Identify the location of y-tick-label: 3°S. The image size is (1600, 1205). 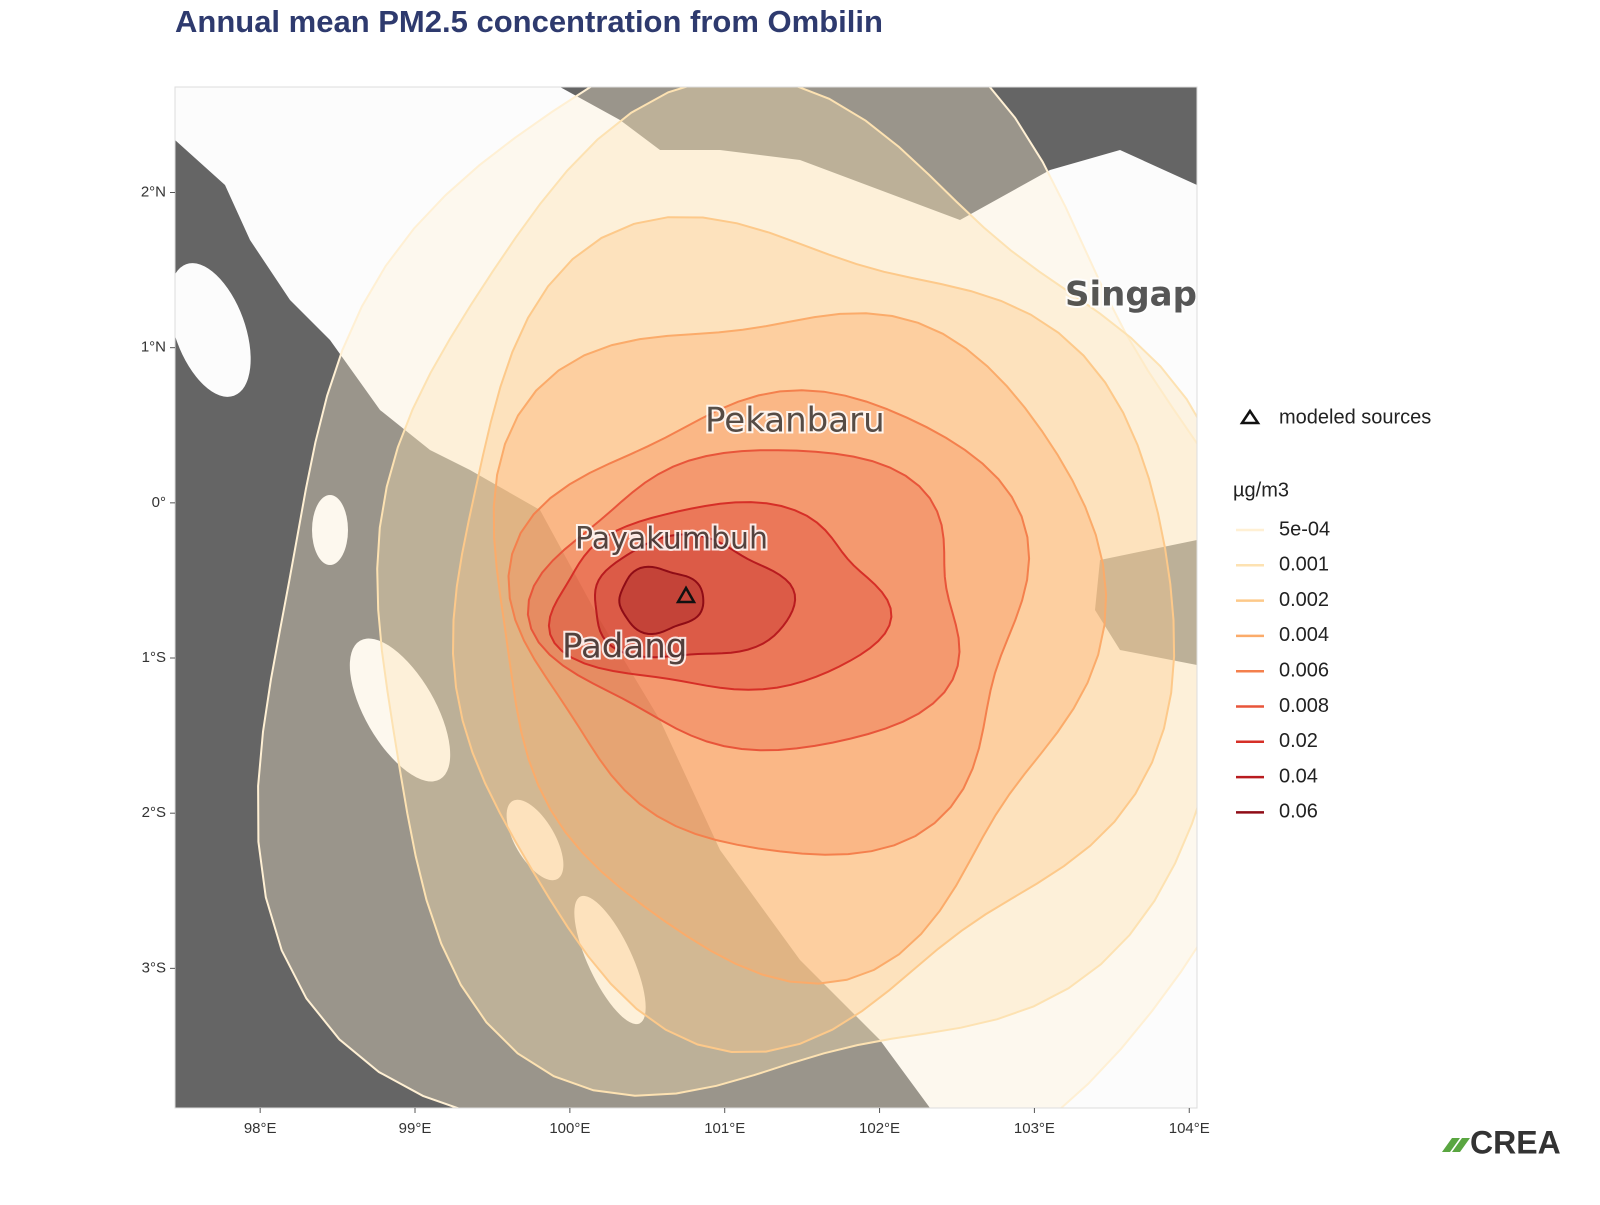
(154, 967).